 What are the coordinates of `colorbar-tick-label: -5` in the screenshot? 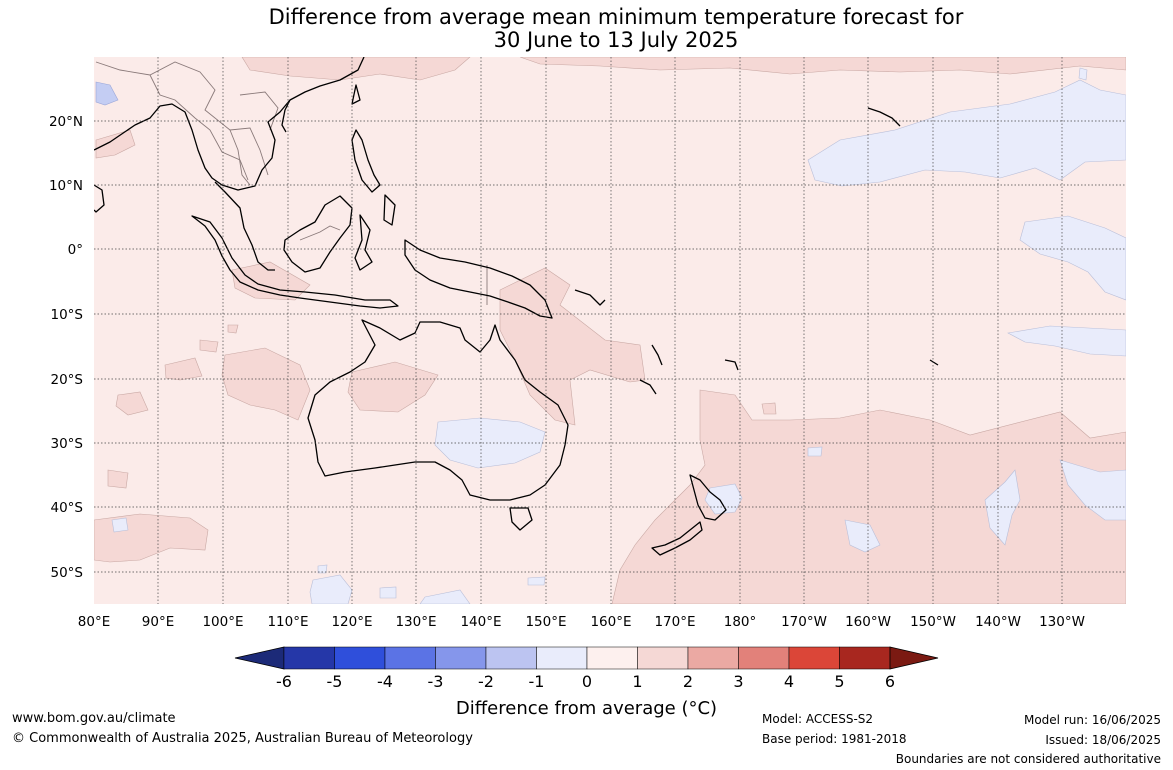 It's located at (335, 681).